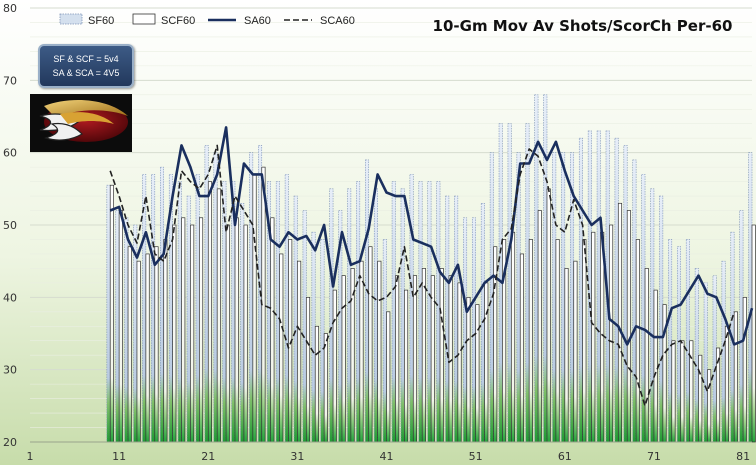 Image resolution: width=756 pixels, height=465 pixels. Describe the element at coordinates (10, 442) in the screenshot. I see `y-tick-label: 20` at that location.